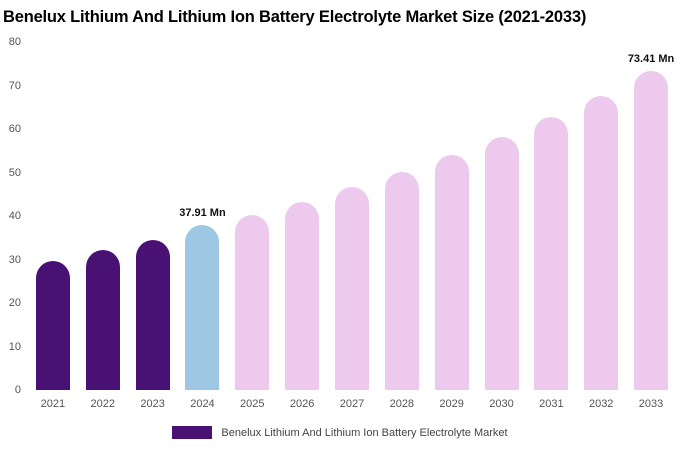  Describe the element at coordinates (17, 390) in the screenshot. I see `y-tick-0: 0` at that location.